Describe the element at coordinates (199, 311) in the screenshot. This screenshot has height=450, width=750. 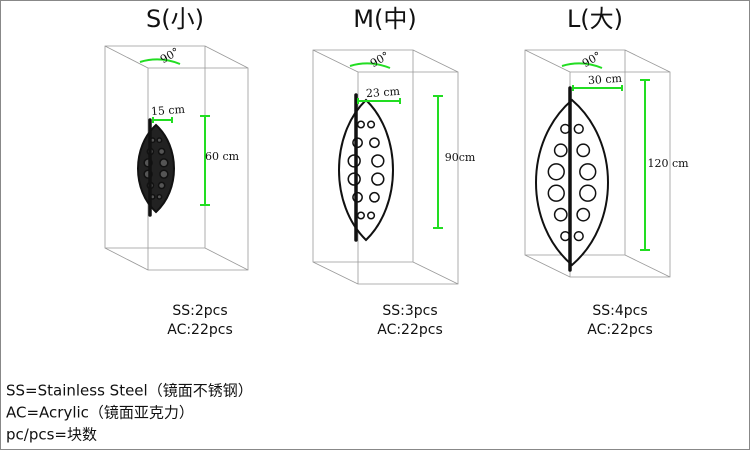
I see `ss-count: SS:2pcs` at that location.